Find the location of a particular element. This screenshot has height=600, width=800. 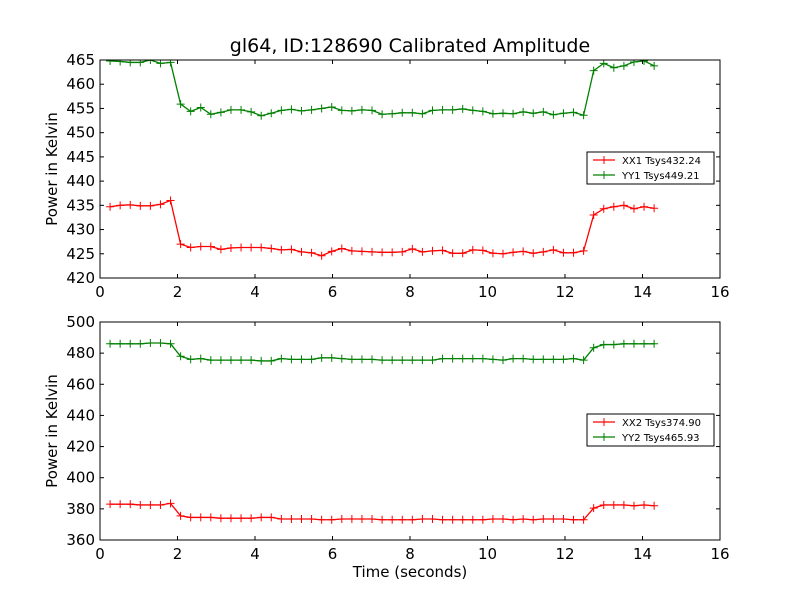

legend-marker is located at coordinates (604, 437).